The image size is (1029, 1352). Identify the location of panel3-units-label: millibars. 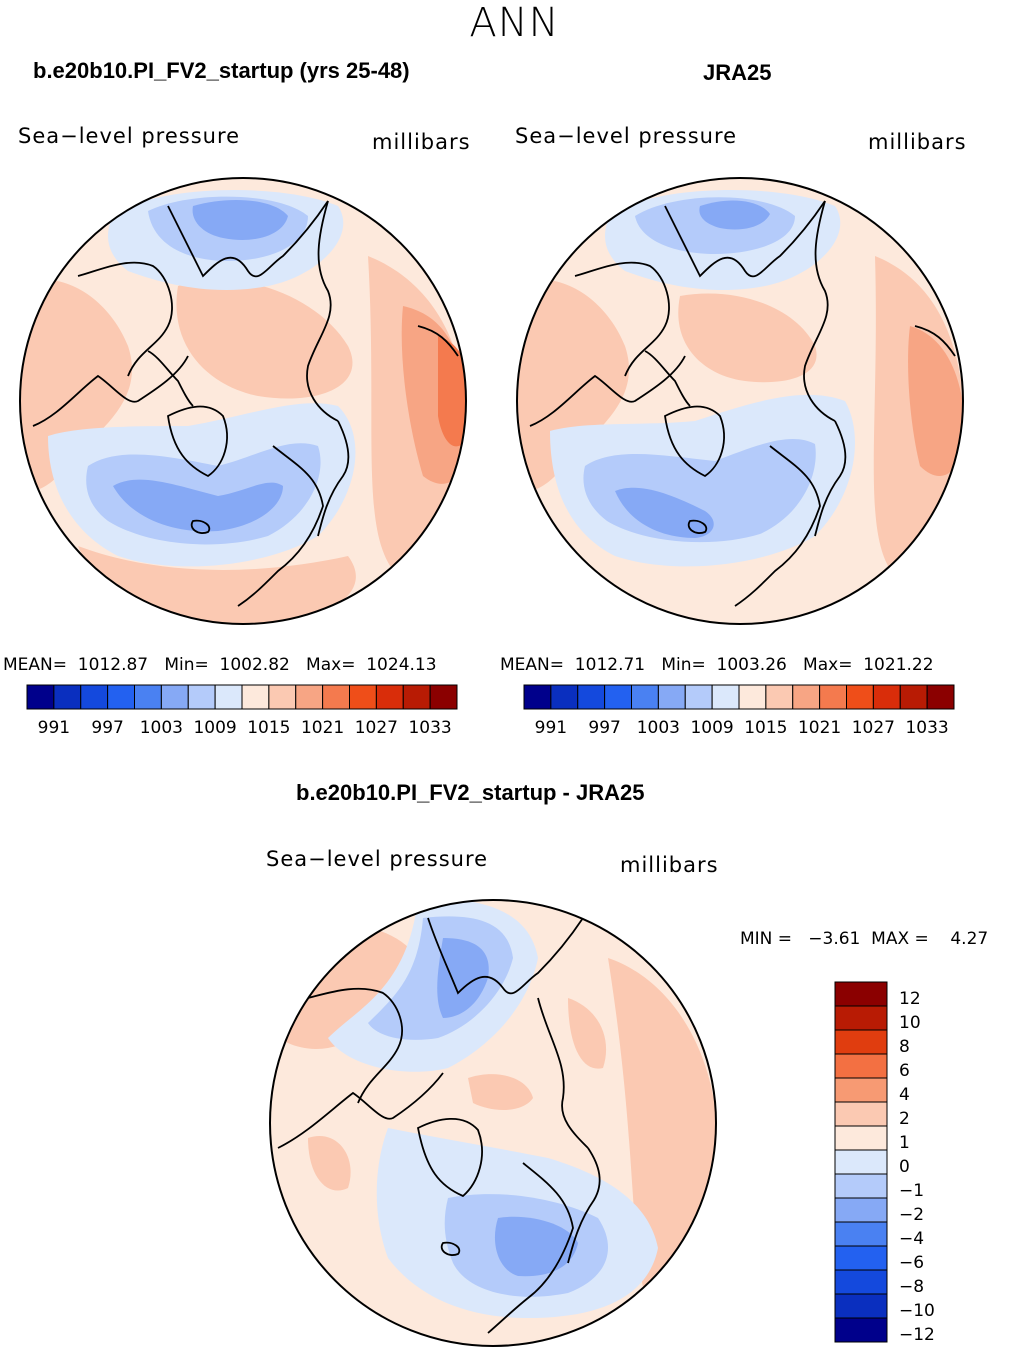
(669, 865).